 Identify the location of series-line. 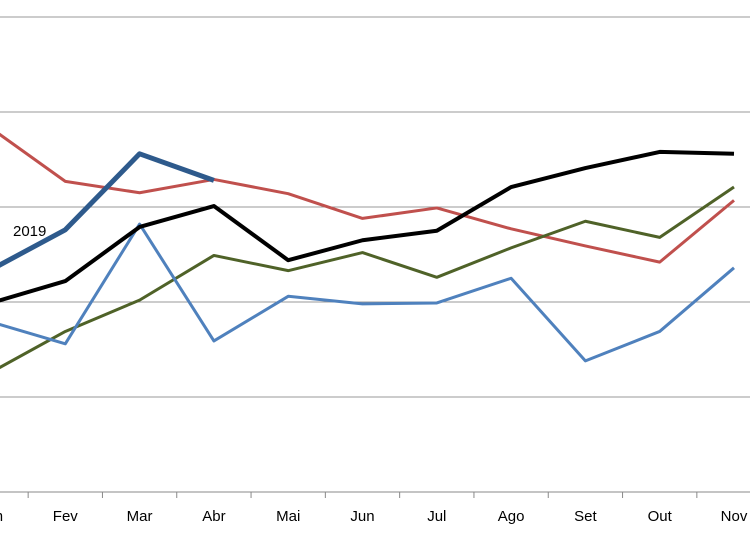
(107, 209).